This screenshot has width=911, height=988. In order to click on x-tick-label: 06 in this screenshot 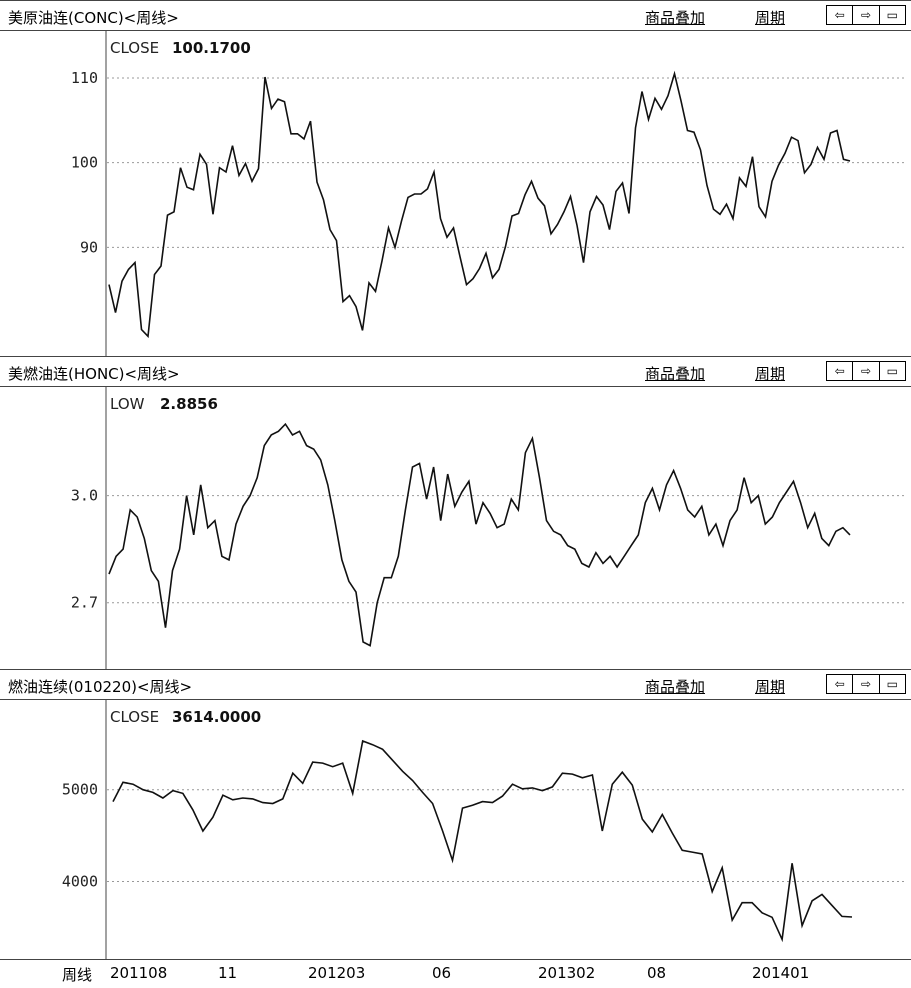, I will do `click(442, 973)`.